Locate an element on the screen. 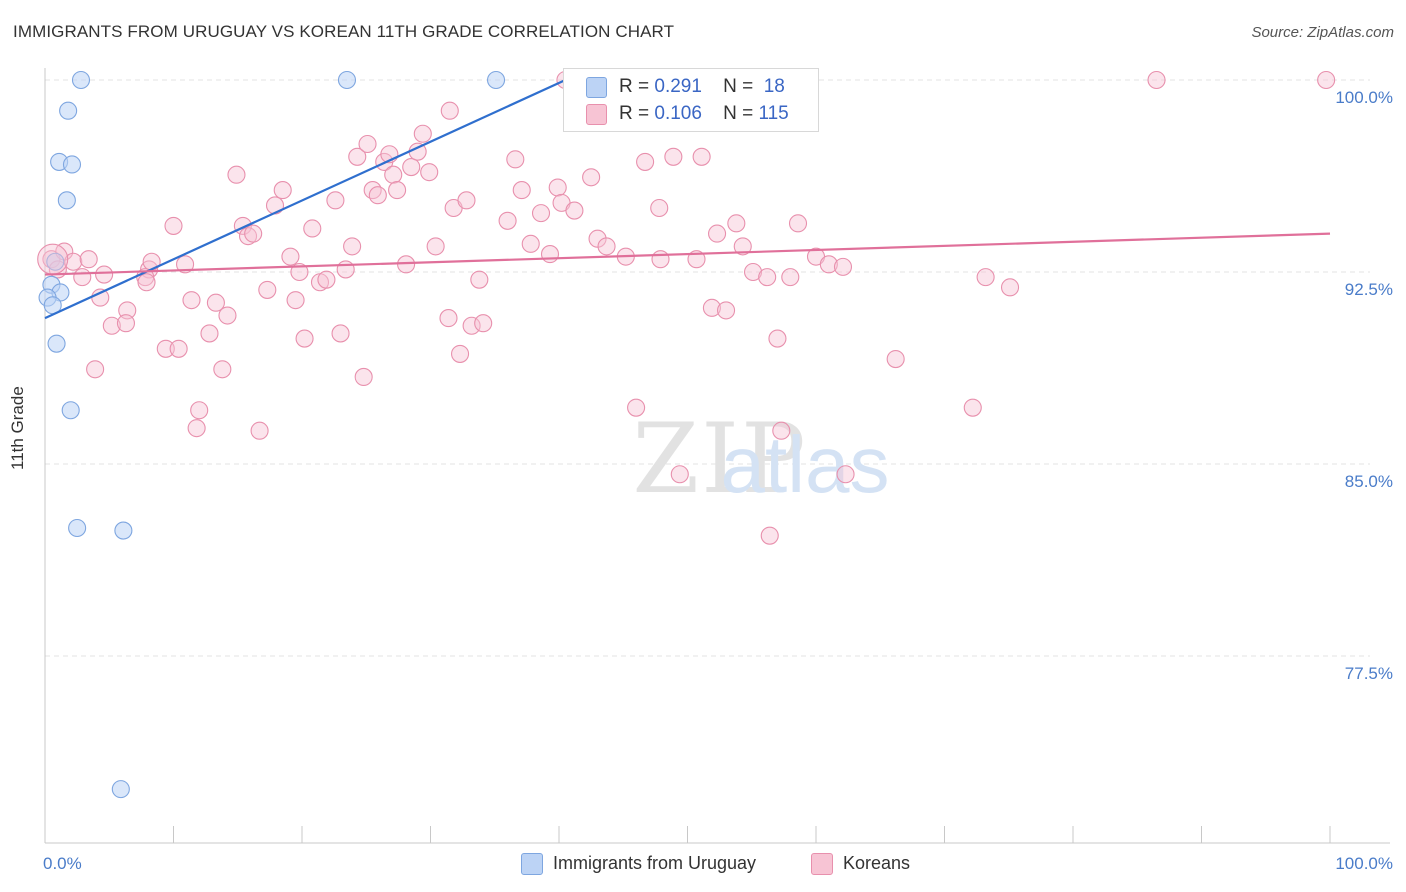 The width and height of the screenshot is (1406, 892). y-tick-label: 85.0% is located at coordinates (1369, 481).